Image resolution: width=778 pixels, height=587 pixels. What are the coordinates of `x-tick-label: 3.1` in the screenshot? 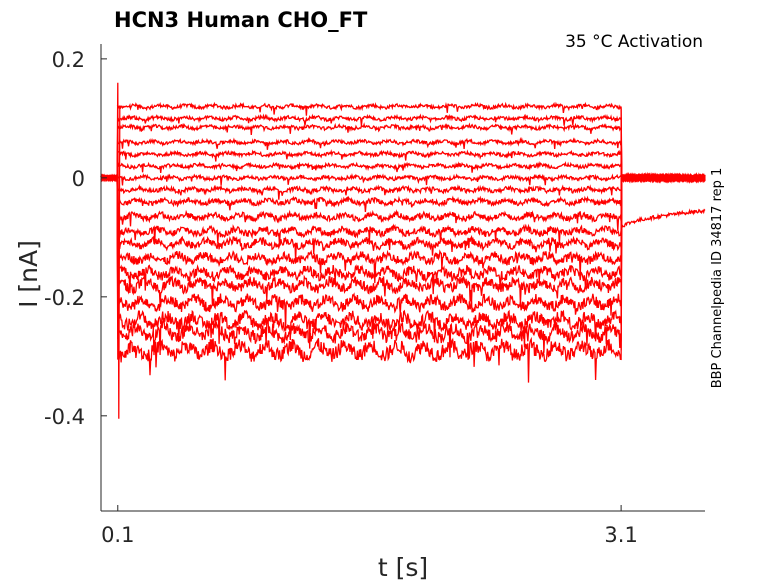 It's located at (620, 535).